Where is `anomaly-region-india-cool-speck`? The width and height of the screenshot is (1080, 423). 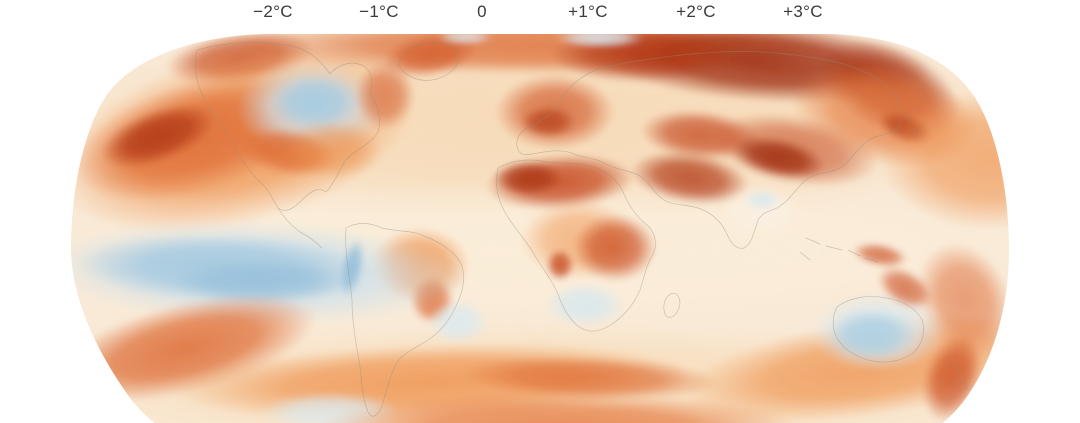 anomaly-region-india-cool-speck is located at coordinates (762, 200).